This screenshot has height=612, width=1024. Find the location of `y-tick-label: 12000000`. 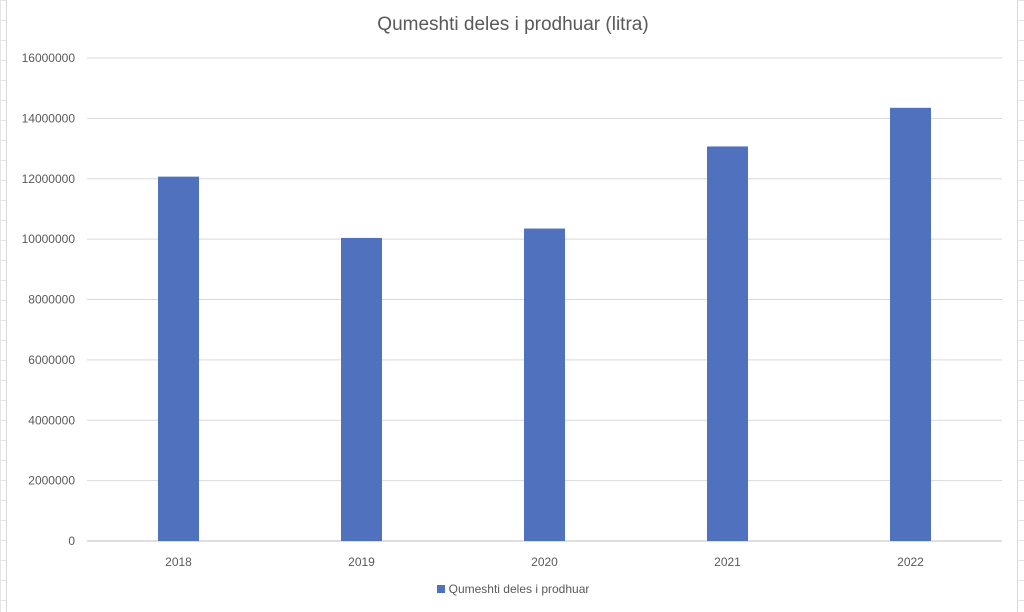

y-tick-label: 12000000 is located at coordinates (49, 179).